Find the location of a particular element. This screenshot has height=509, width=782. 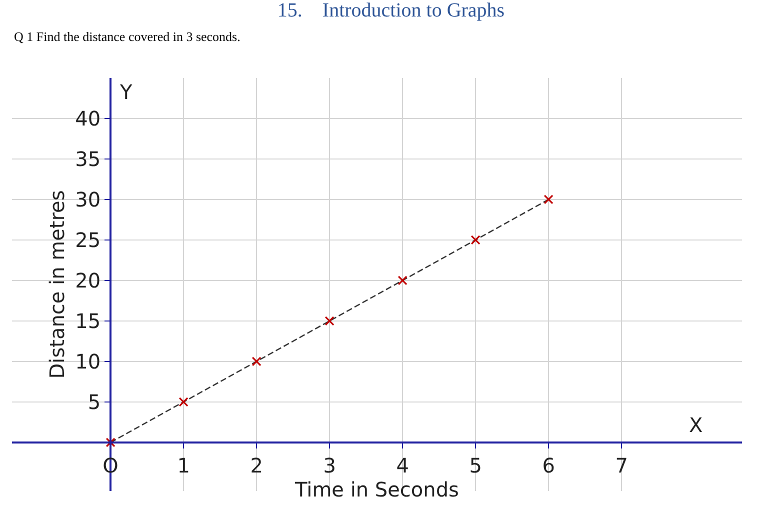

annotation: Y is located at coordinates (126, 92).